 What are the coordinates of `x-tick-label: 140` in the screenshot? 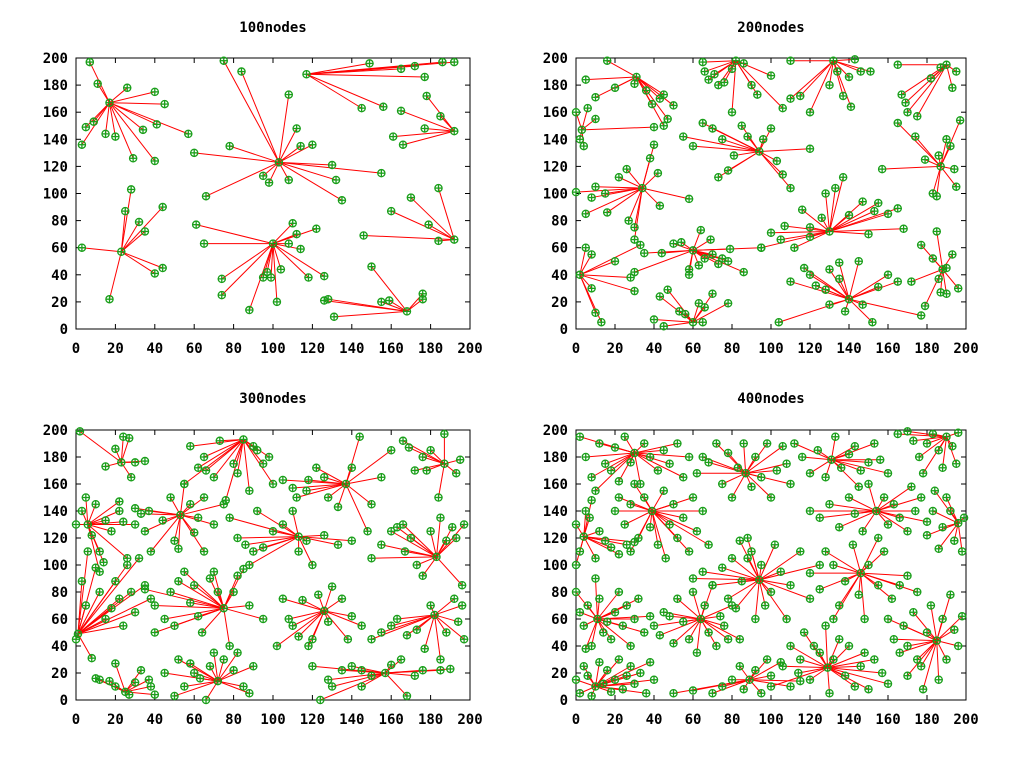 It's located at (351, 349).